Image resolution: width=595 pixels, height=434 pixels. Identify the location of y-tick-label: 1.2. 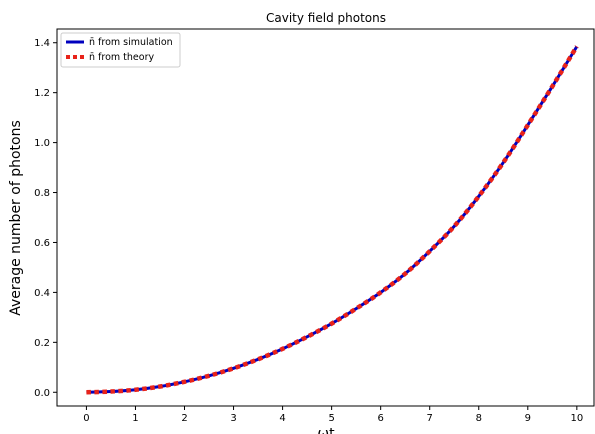
(42, 93).